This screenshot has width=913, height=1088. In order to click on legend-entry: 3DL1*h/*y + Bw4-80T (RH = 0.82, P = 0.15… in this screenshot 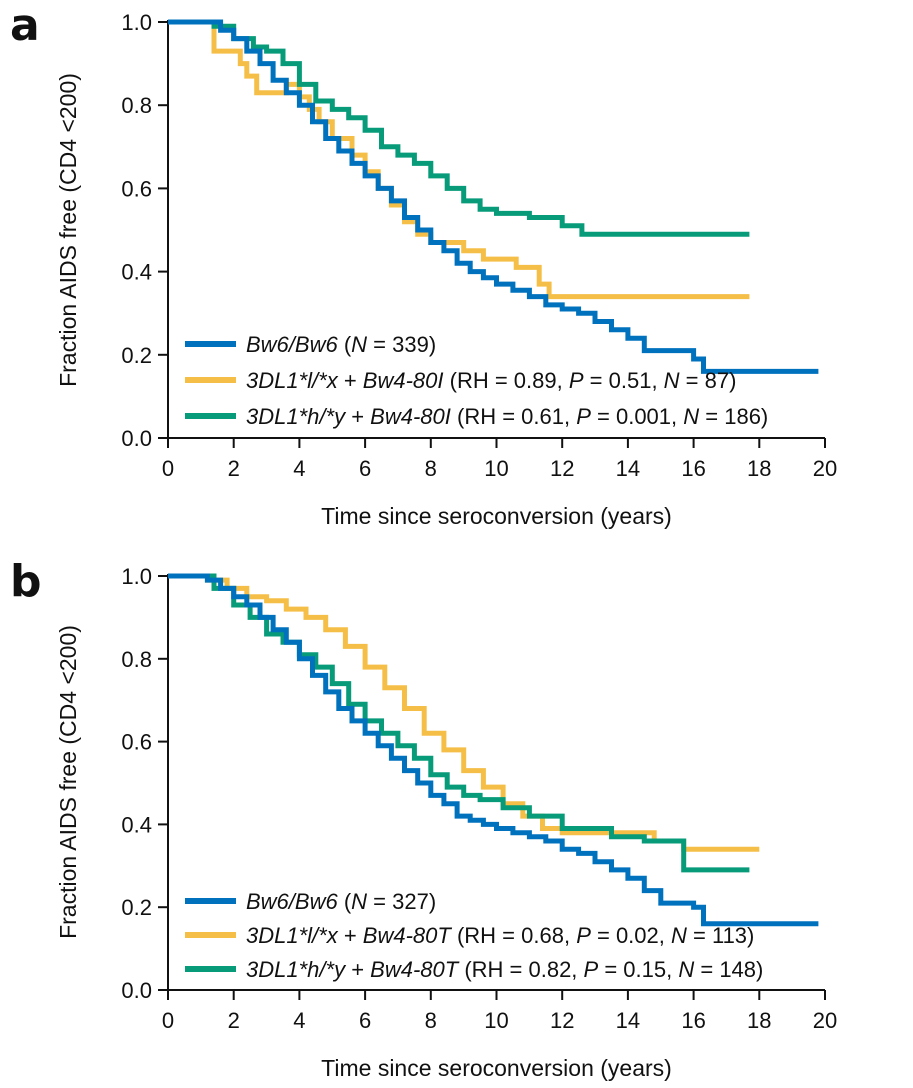, I will do `click(504, 969)`.